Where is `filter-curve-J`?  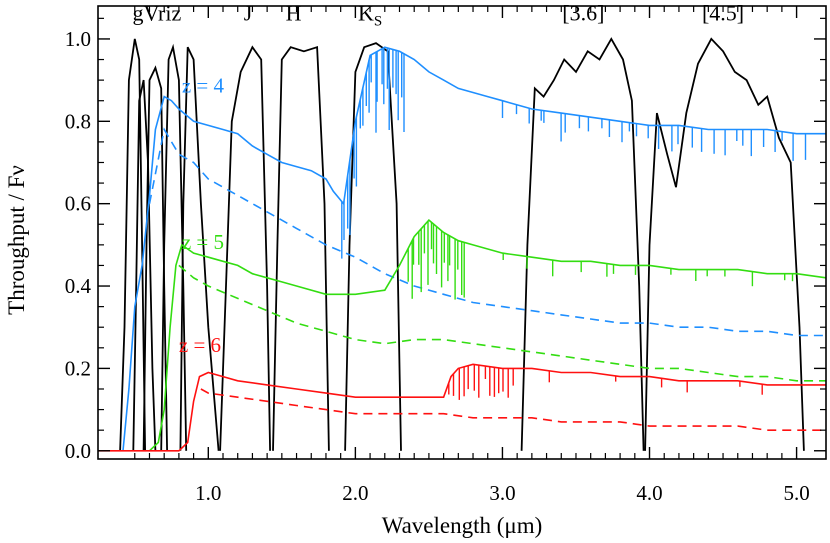
filter-curve-J is located at coordinates (245, 248).